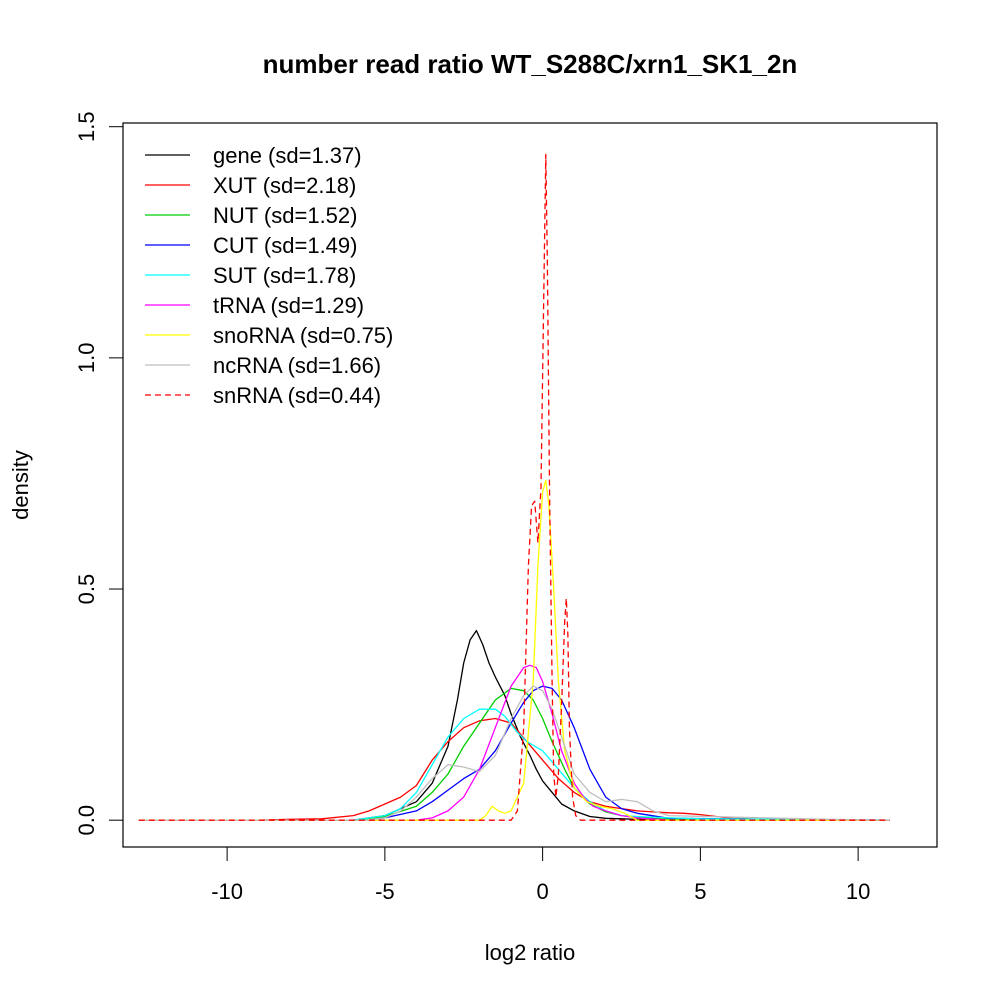 The height and width of the screenshot is (1000, 1000). What do you see at coordinates (542, 891) in the screenshot?
I see `x-tick-label: 0` at bounding box center [542, 891].